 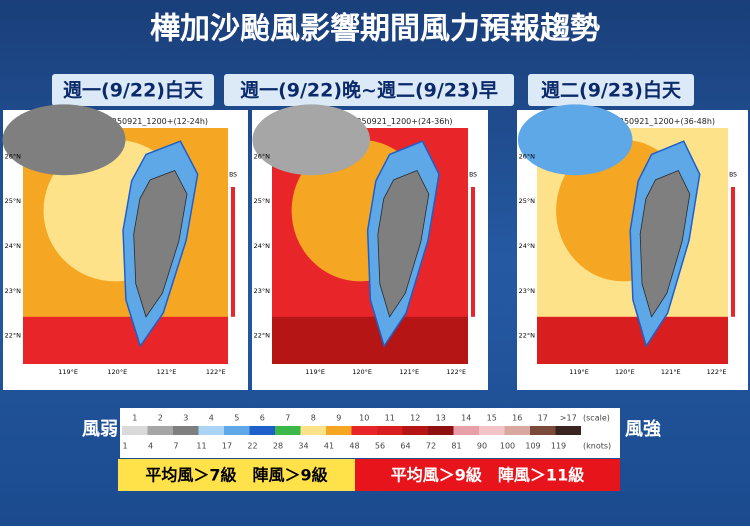 I want to click on knots-label: 56, so click(x=380, y=446).